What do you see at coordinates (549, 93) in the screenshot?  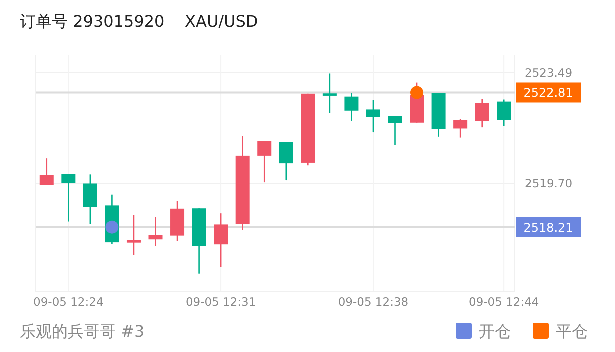 I see `ref-line-label: 2522.81` at bounding box center [549, 93].